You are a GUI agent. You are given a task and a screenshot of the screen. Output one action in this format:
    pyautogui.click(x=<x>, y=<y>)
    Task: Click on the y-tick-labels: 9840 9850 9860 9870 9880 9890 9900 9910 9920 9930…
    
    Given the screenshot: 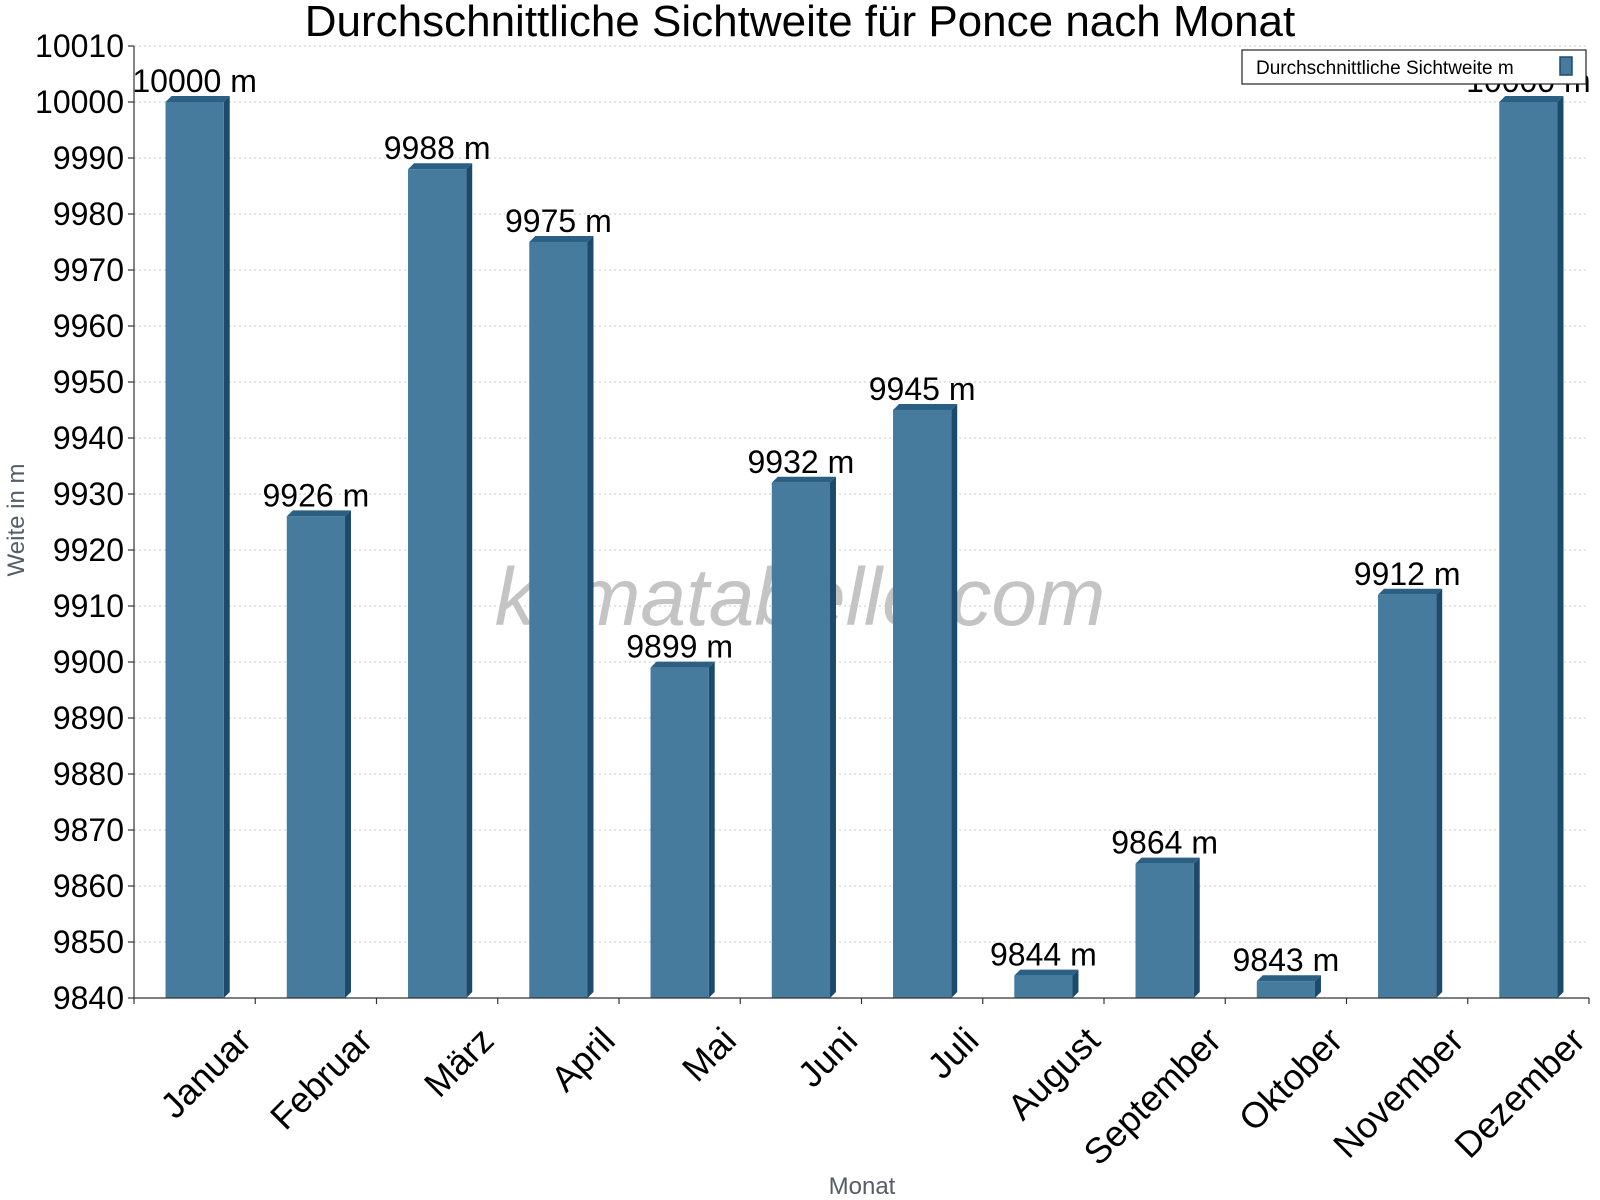 What is the action you would take?
    pyautogui.click(x=79, y=522)
    